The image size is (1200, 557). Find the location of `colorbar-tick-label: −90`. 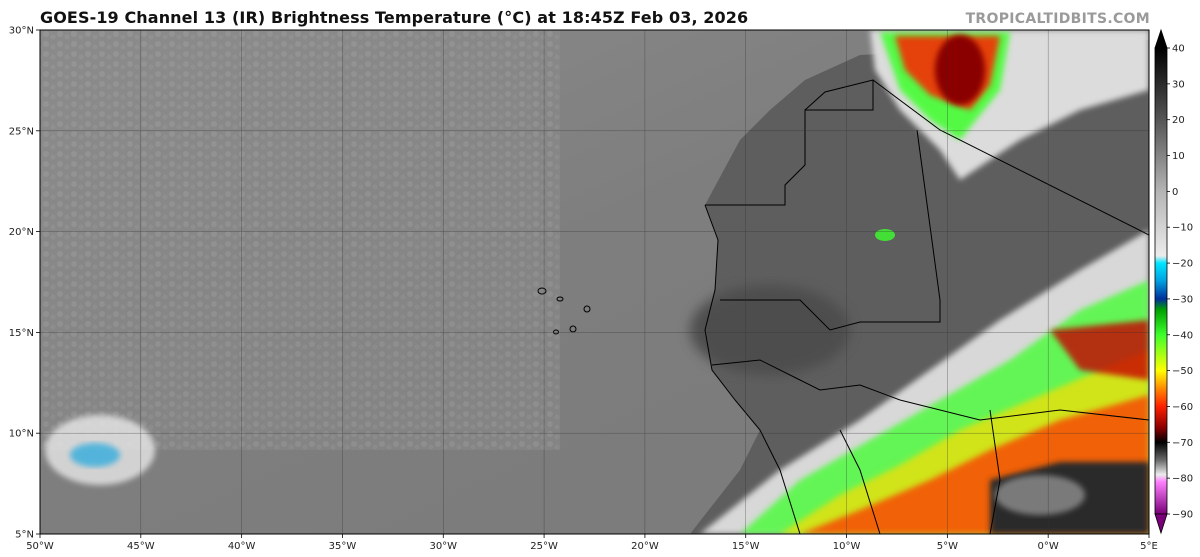

colorbar-tick-label: −90 is located at coordinates (1182, 515).